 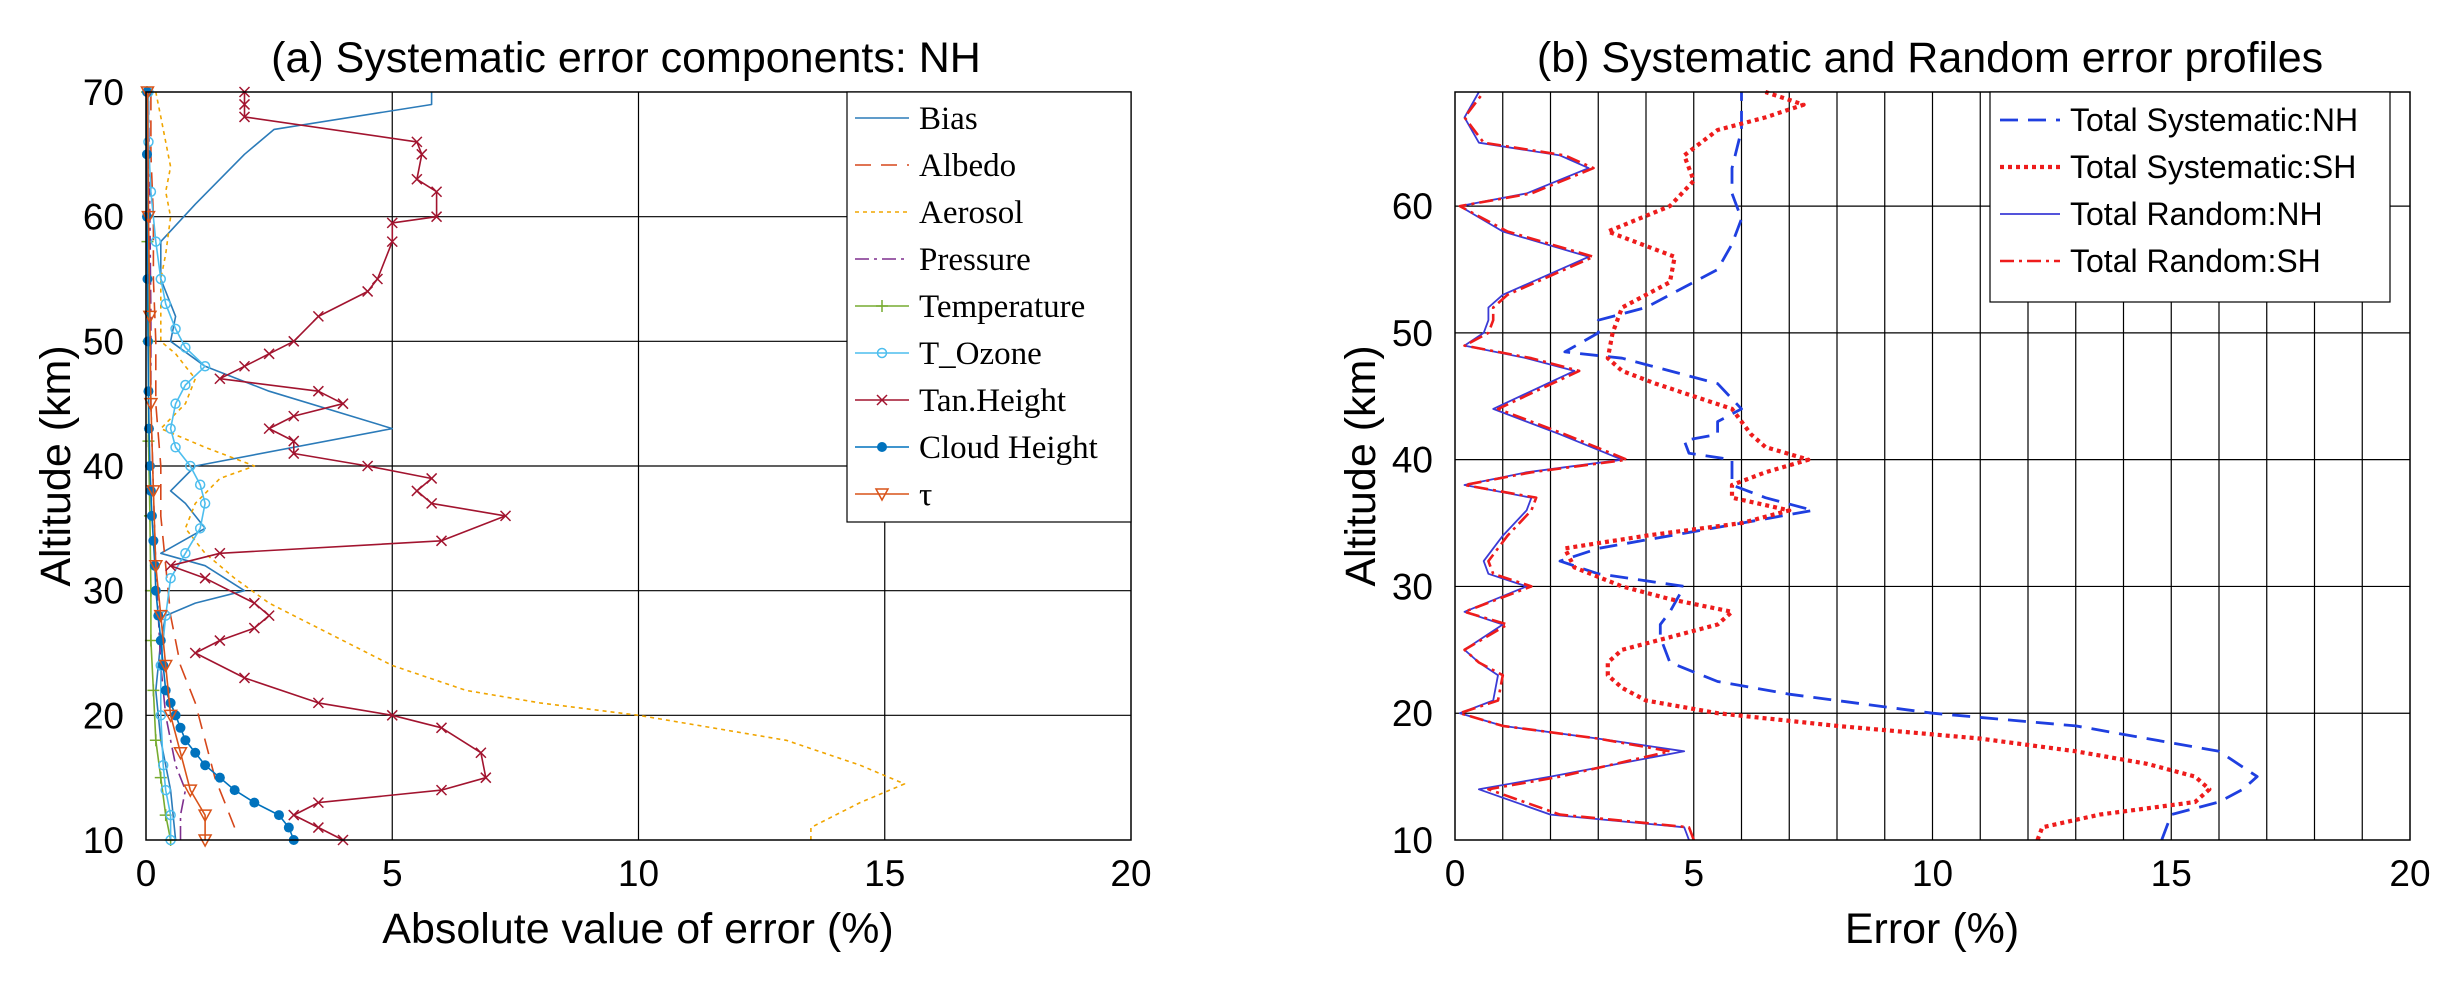 I want to click on series-pressure-line, so click(x=167, y=465).